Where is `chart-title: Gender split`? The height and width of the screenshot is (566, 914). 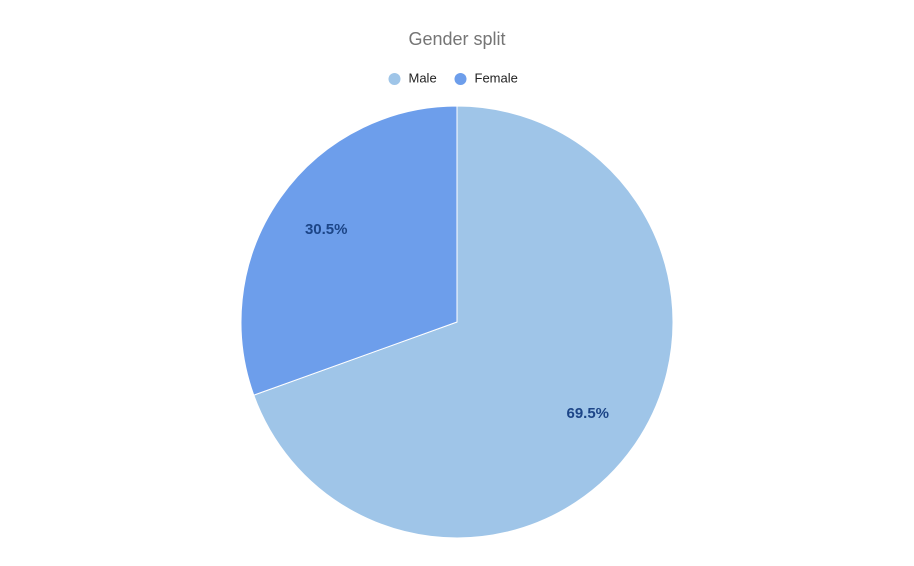 chart-title: Gender split is located at coordinates (456, 39).